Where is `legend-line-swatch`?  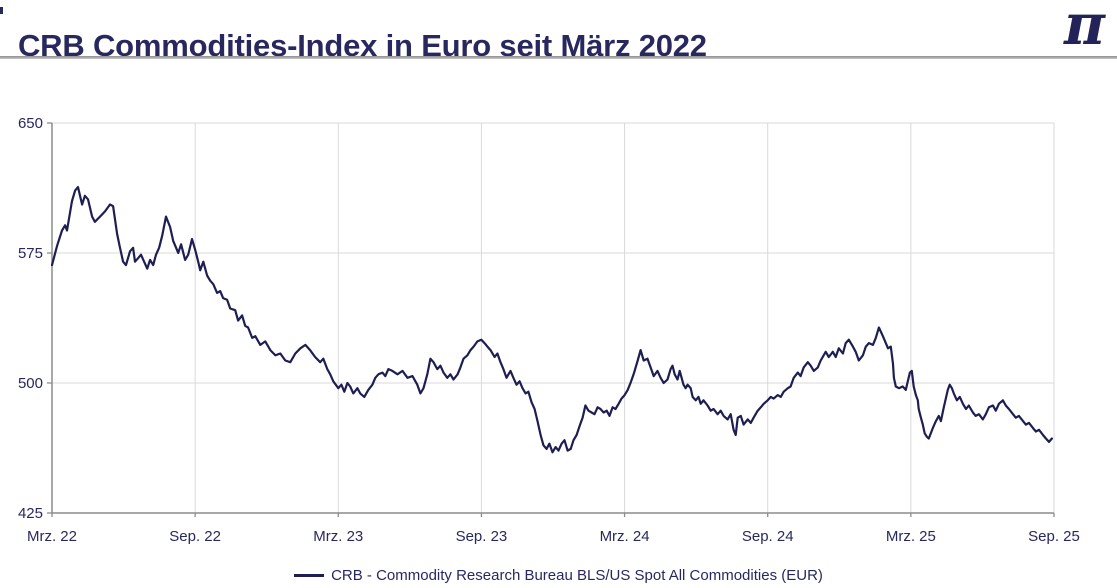
legend-line-swatch is located at coordinates (309, 575).